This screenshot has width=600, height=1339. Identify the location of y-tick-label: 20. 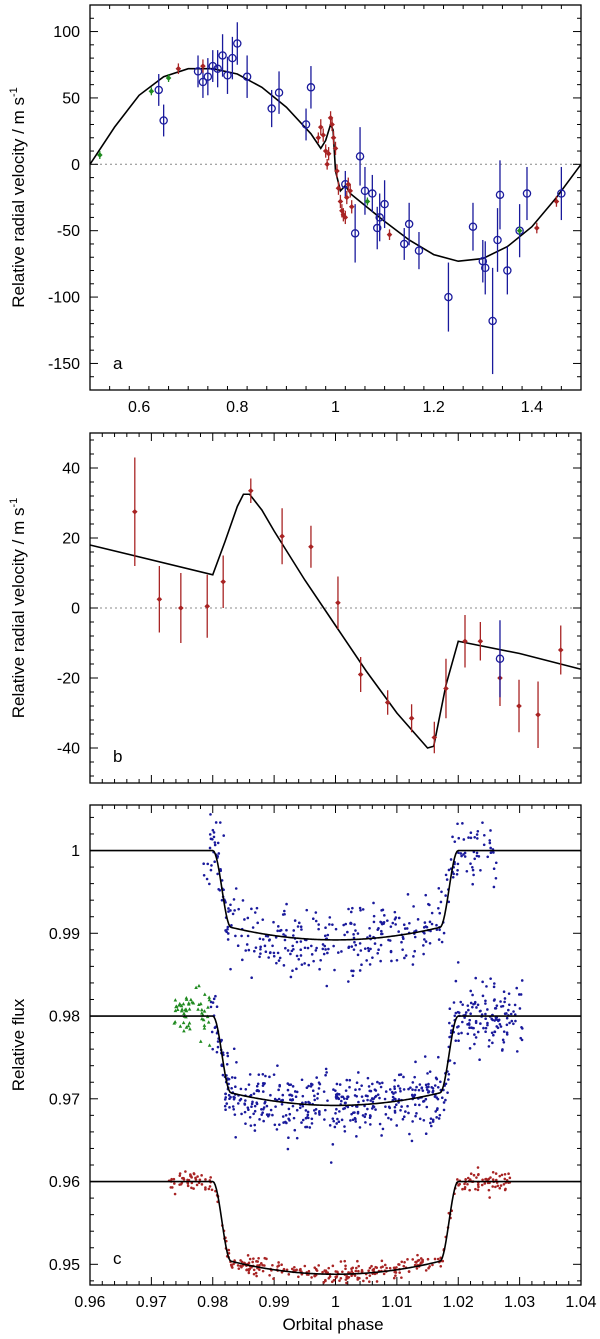
(71, 539).